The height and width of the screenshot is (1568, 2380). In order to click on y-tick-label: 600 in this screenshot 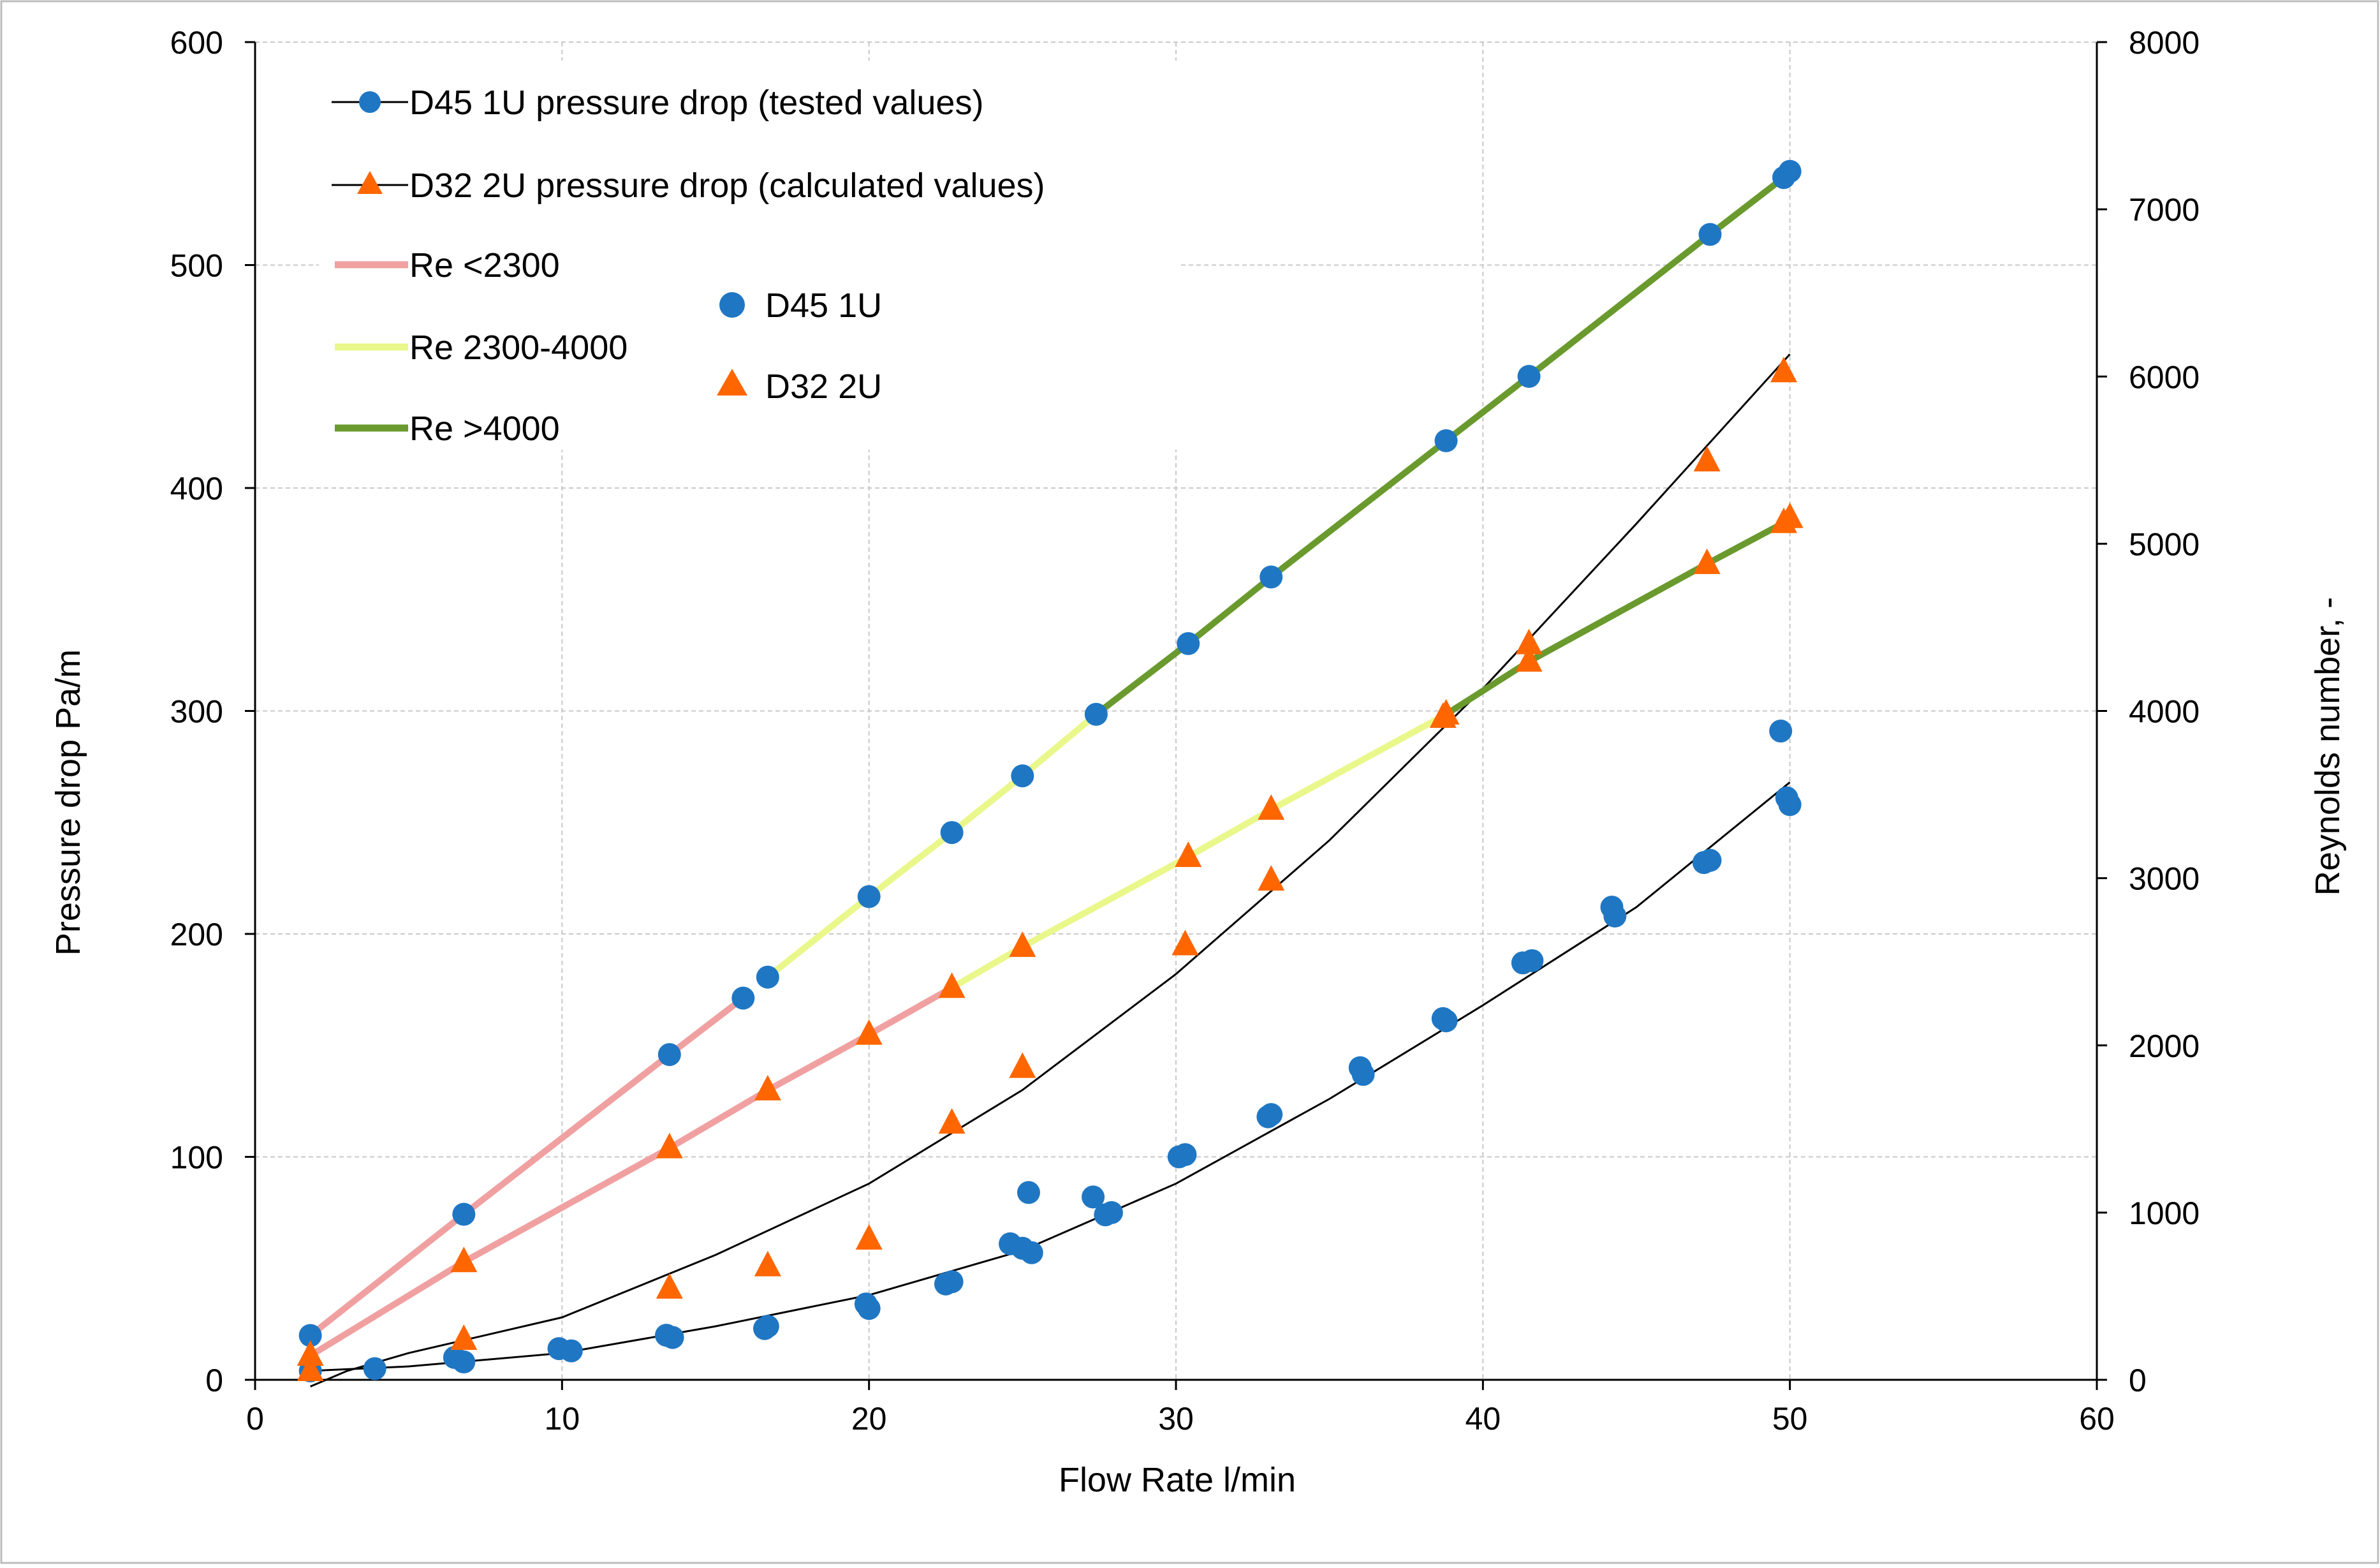, I will do `click(196, 43)`.